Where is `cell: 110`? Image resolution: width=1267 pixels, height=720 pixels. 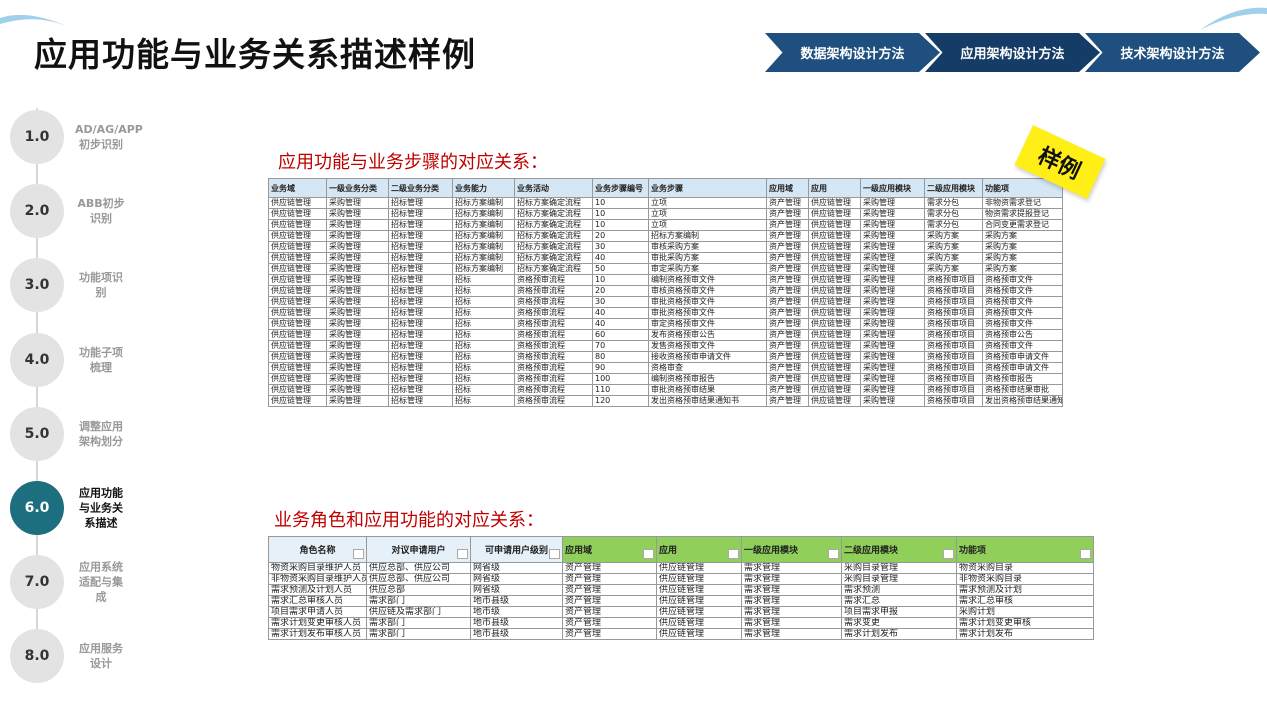 cell: 110 is located at coordinates (620, 390).